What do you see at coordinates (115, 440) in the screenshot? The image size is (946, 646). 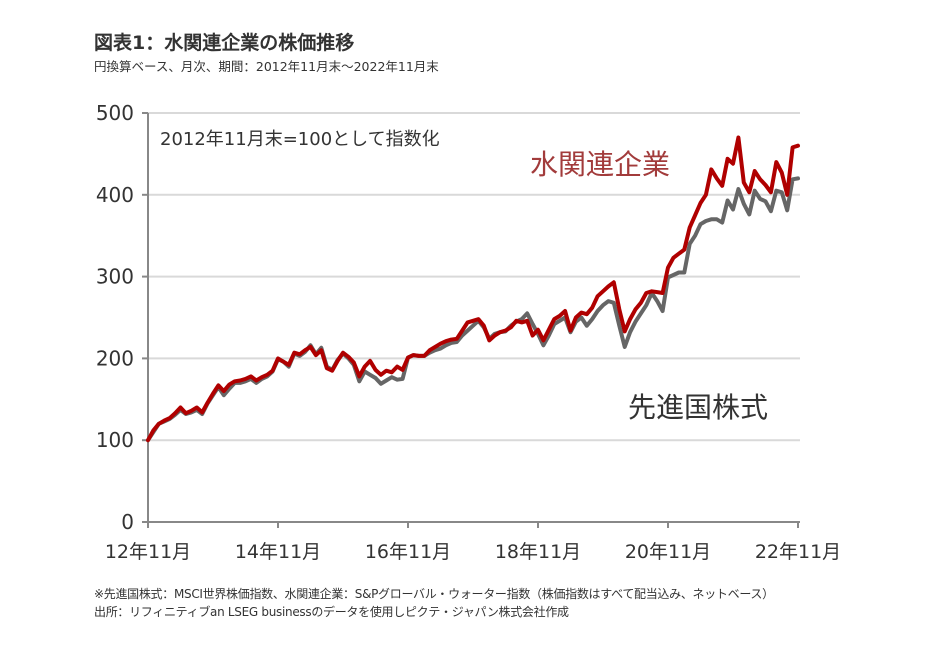 I see `y-tick-label: 100` at bounding box center [115, 440].